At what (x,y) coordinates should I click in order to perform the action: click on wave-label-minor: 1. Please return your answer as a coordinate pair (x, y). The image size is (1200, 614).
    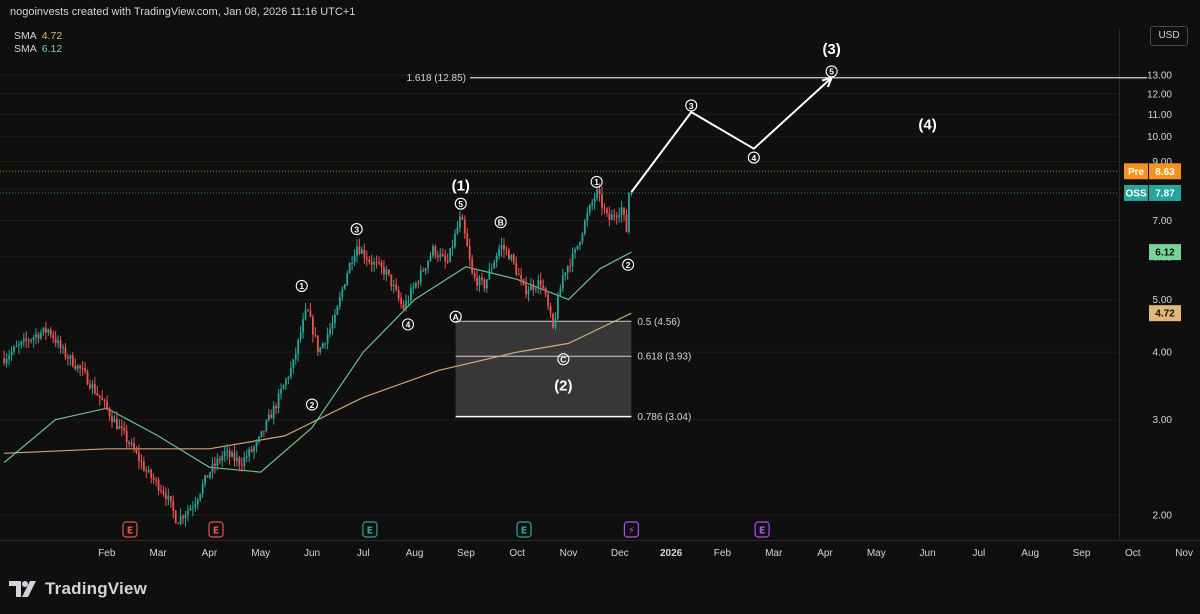
    Looking at the image, I should click on (301, 286).